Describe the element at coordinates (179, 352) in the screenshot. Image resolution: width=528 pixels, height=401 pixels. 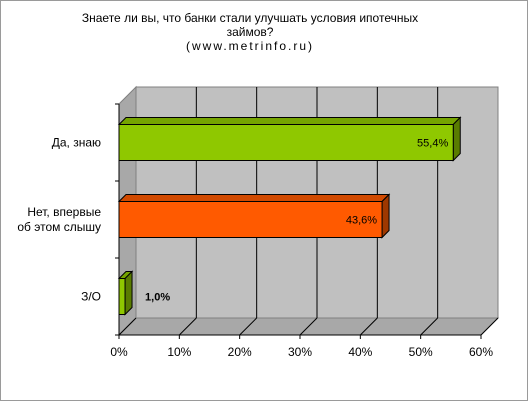
I see `x-tick-label: 10%` at that location.